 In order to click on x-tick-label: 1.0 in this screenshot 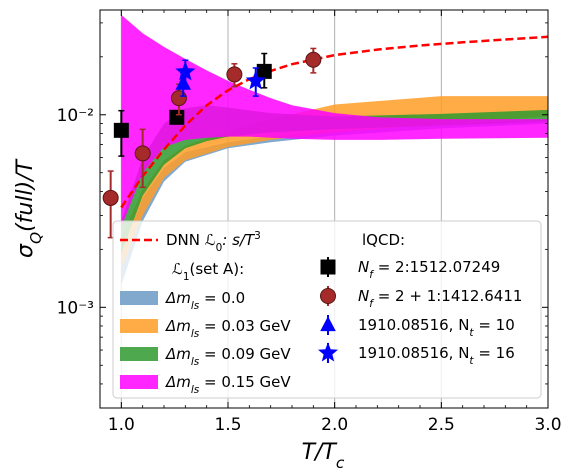, I will do `click(121, 425)`.